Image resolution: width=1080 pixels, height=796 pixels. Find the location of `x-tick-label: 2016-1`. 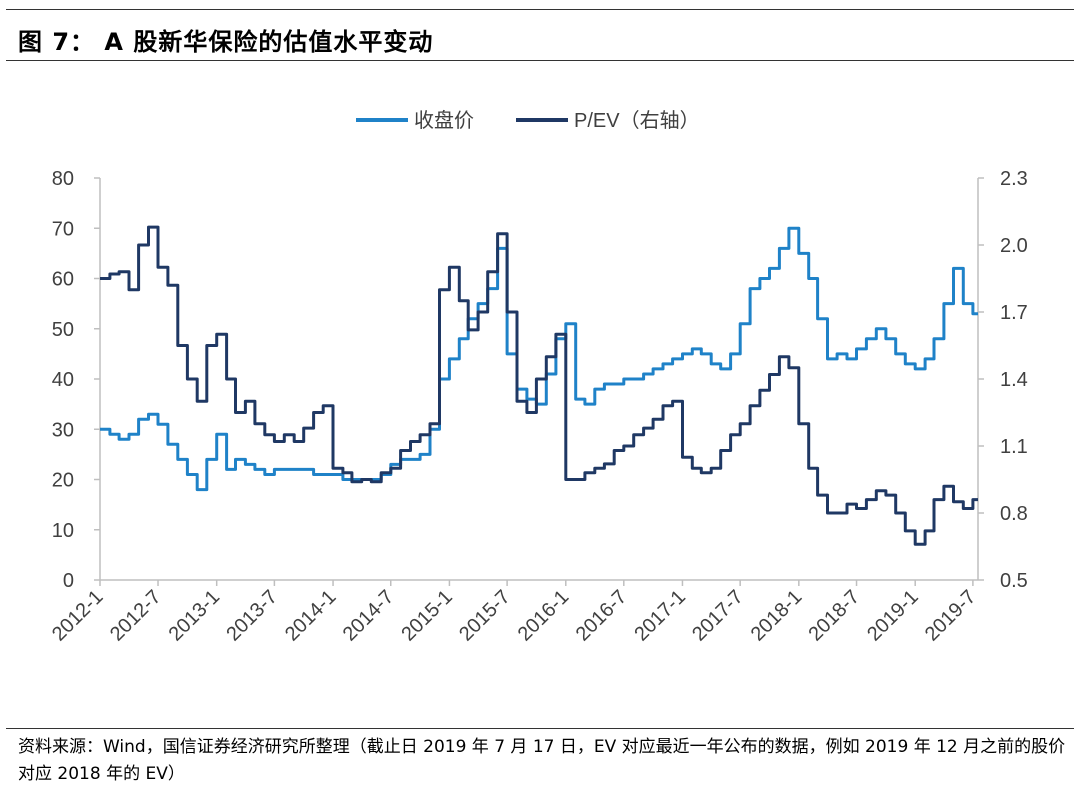

x-tick-label: 2016-1 is located at coordinates (544, 616).